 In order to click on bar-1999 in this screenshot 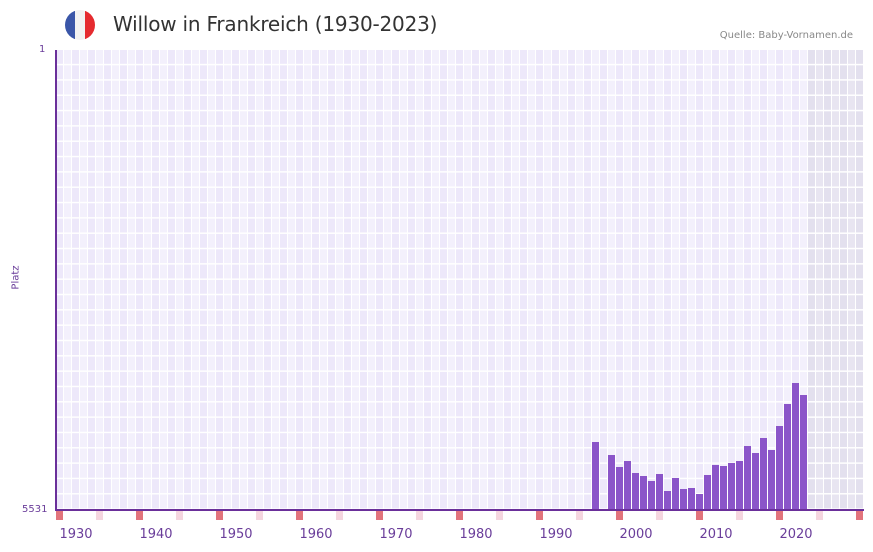, I will do `click(627, 485)`.